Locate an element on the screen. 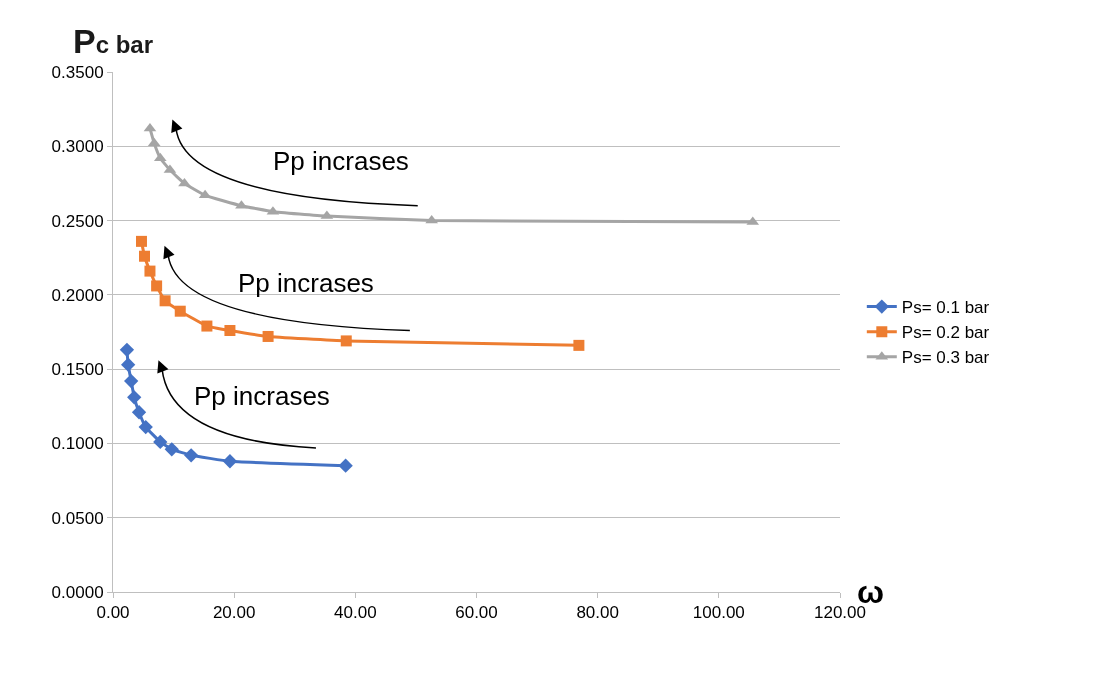 The height and width of the screenshot is (675, 1102). legend-label: Ps= 0.3 bar is located at coordinates (945, 358).